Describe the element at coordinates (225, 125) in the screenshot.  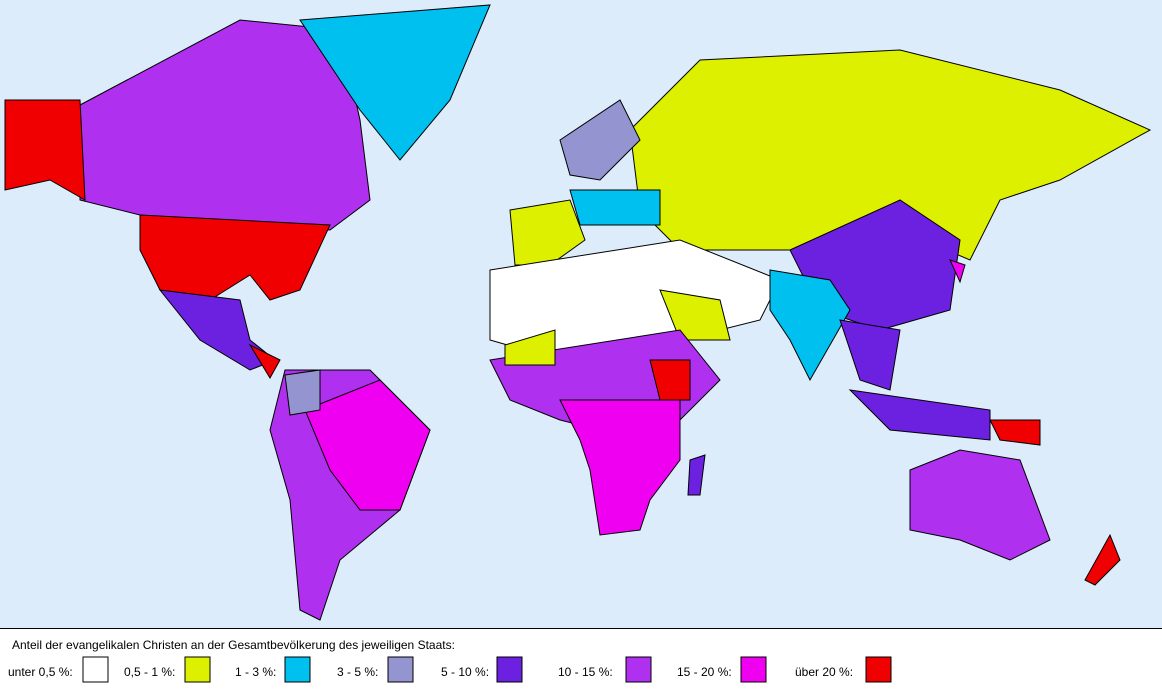
I see `canada` at that location.